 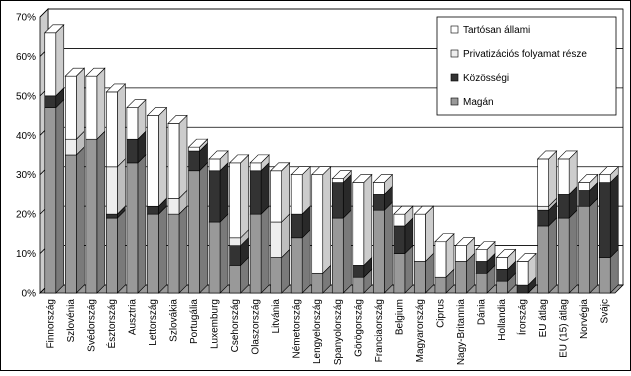 I want to click on y-tick-label: 60%, so click(x=26, y=57).